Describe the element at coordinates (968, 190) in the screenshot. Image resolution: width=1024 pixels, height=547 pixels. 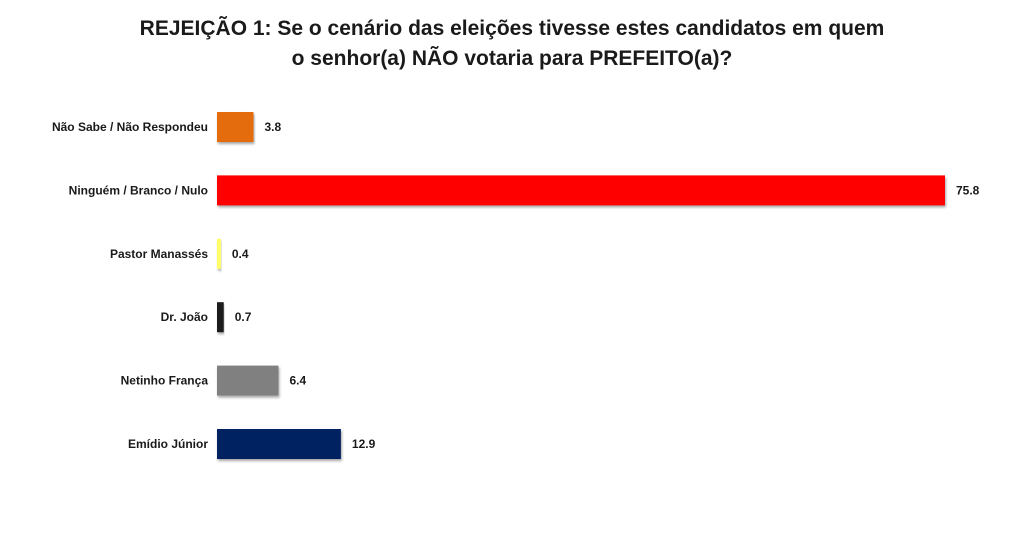
I see `value-label: 75.8` at that location.